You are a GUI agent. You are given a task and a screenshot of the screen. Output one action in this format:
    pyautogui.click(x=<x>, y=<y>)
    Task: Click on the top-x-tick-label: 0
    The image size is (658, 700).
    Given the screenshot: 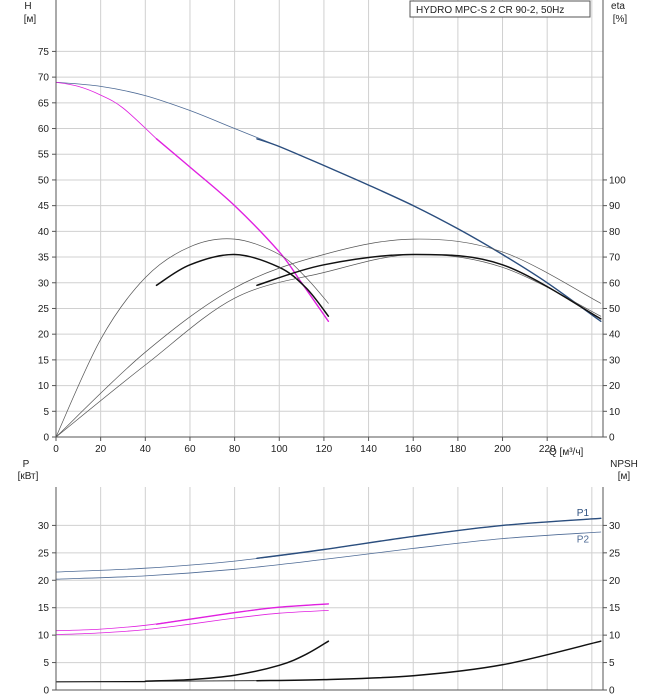 What is the action you would take?
    pyautogui.click(x=56, y=449)
    